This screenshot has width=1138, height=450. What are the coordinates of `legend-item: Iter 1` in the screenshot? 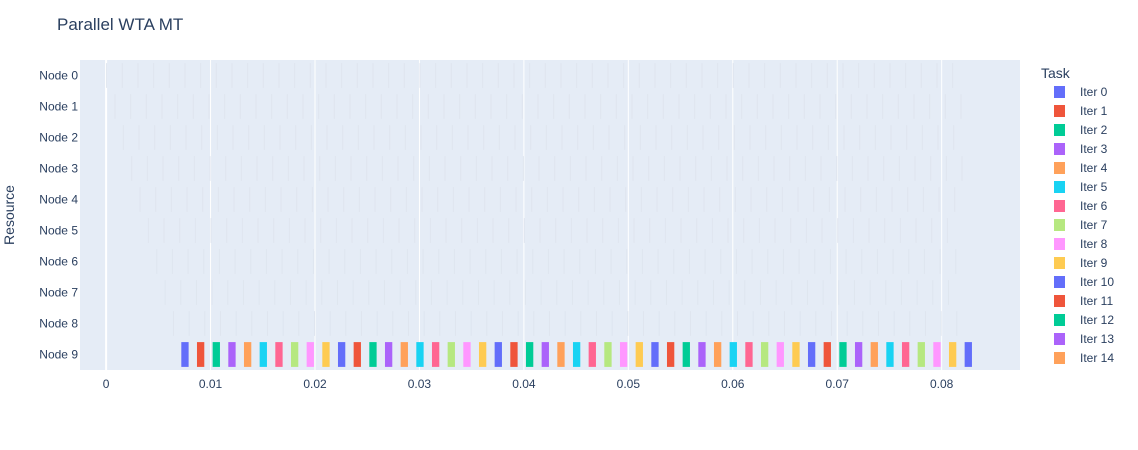 It's located at (1081, 111).